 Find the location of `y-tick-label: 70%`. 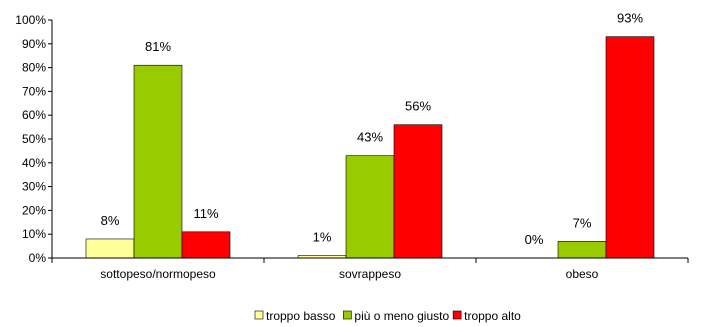

y-tick-label: 70% is located at coordinates (34, 91).